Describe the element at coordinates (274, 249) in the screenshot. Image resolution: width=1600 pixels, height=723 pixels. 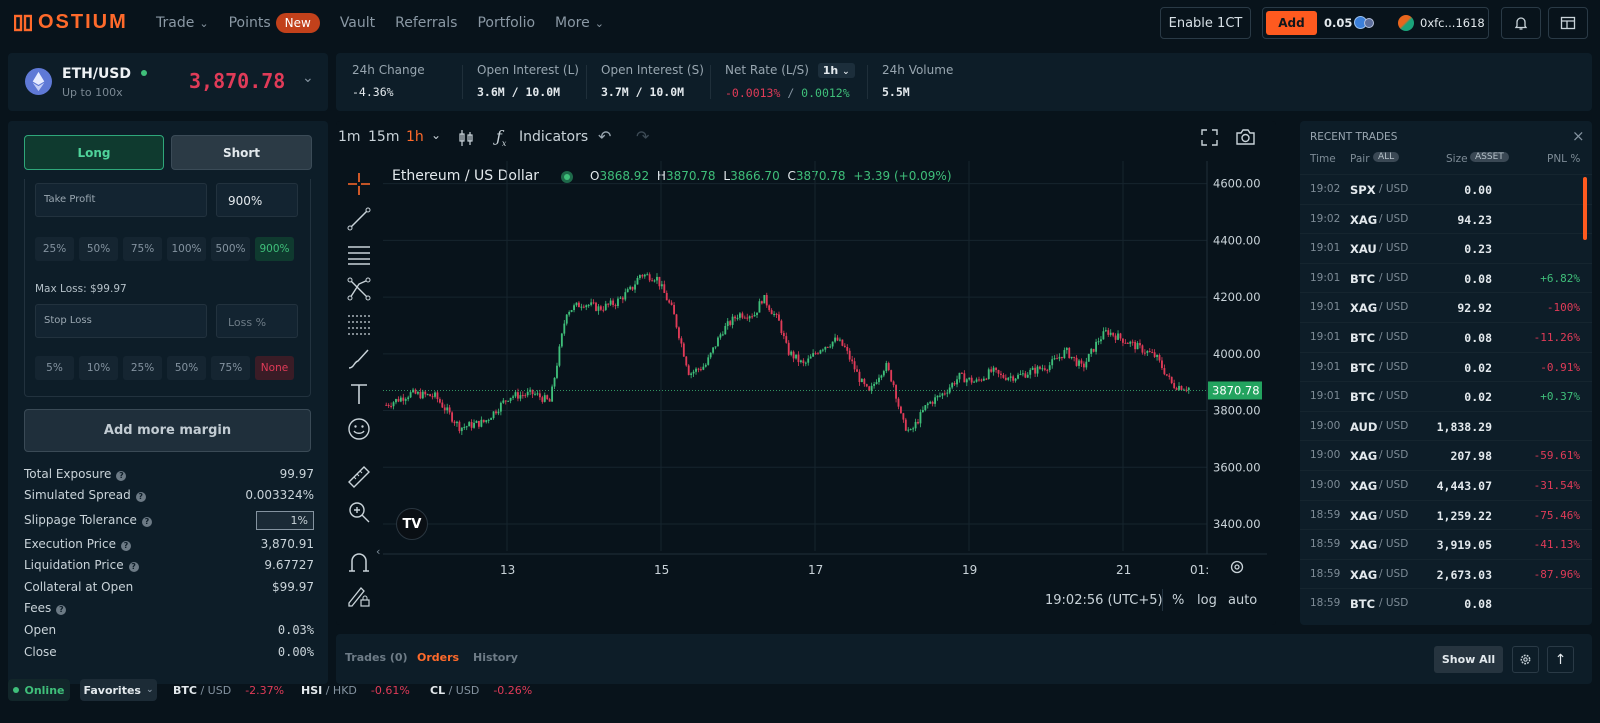
I see `tp-option-active: 900%` at that location.